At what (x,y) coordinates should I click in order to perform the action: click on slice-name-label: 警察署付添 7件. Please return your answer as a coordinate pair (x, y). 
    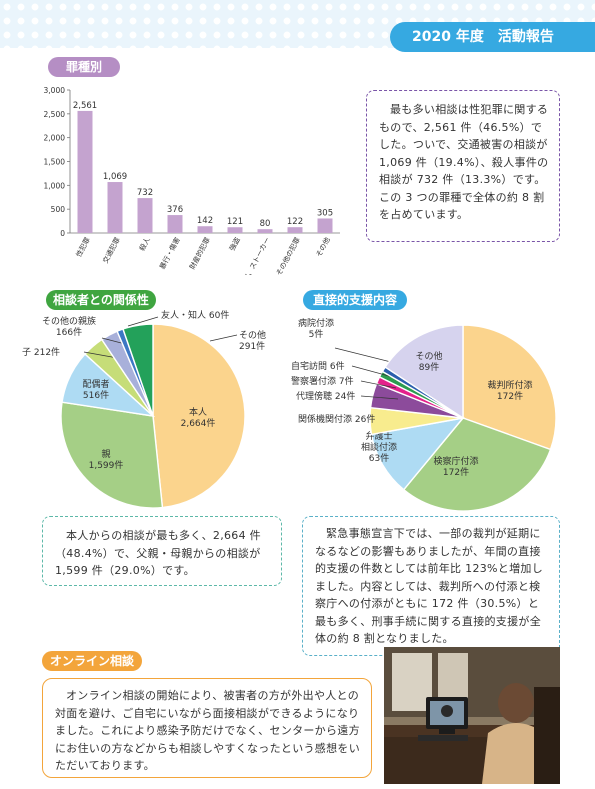
    Looking at the image, I should click on (322, 381).